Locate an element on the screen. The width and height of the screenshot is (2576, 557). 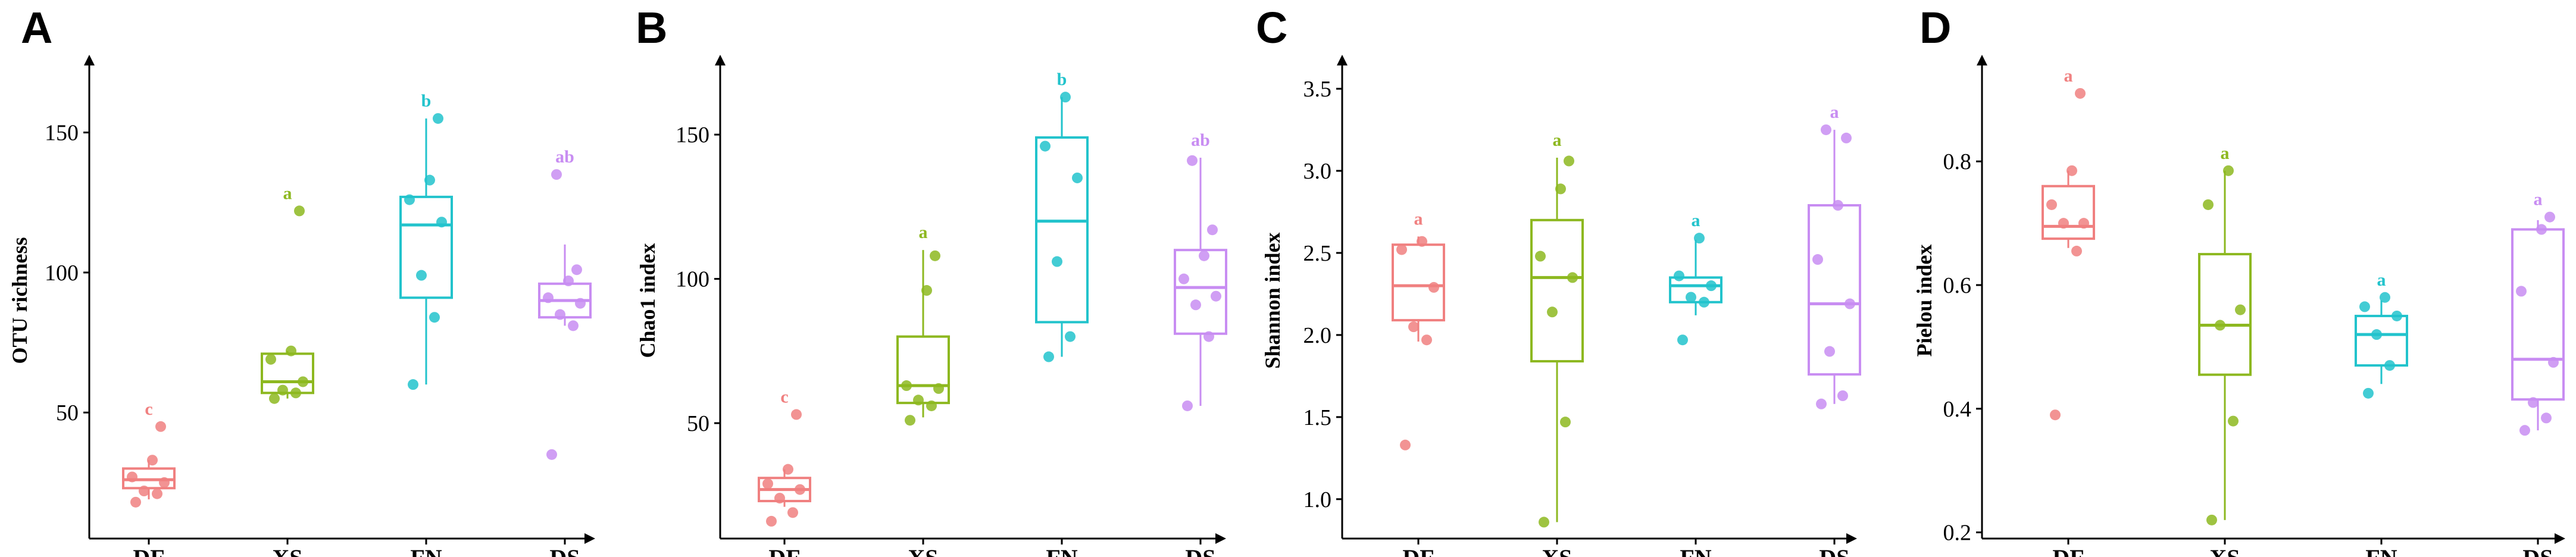
y-tick-label: 2.5 is located at coordinates (1317, 253).